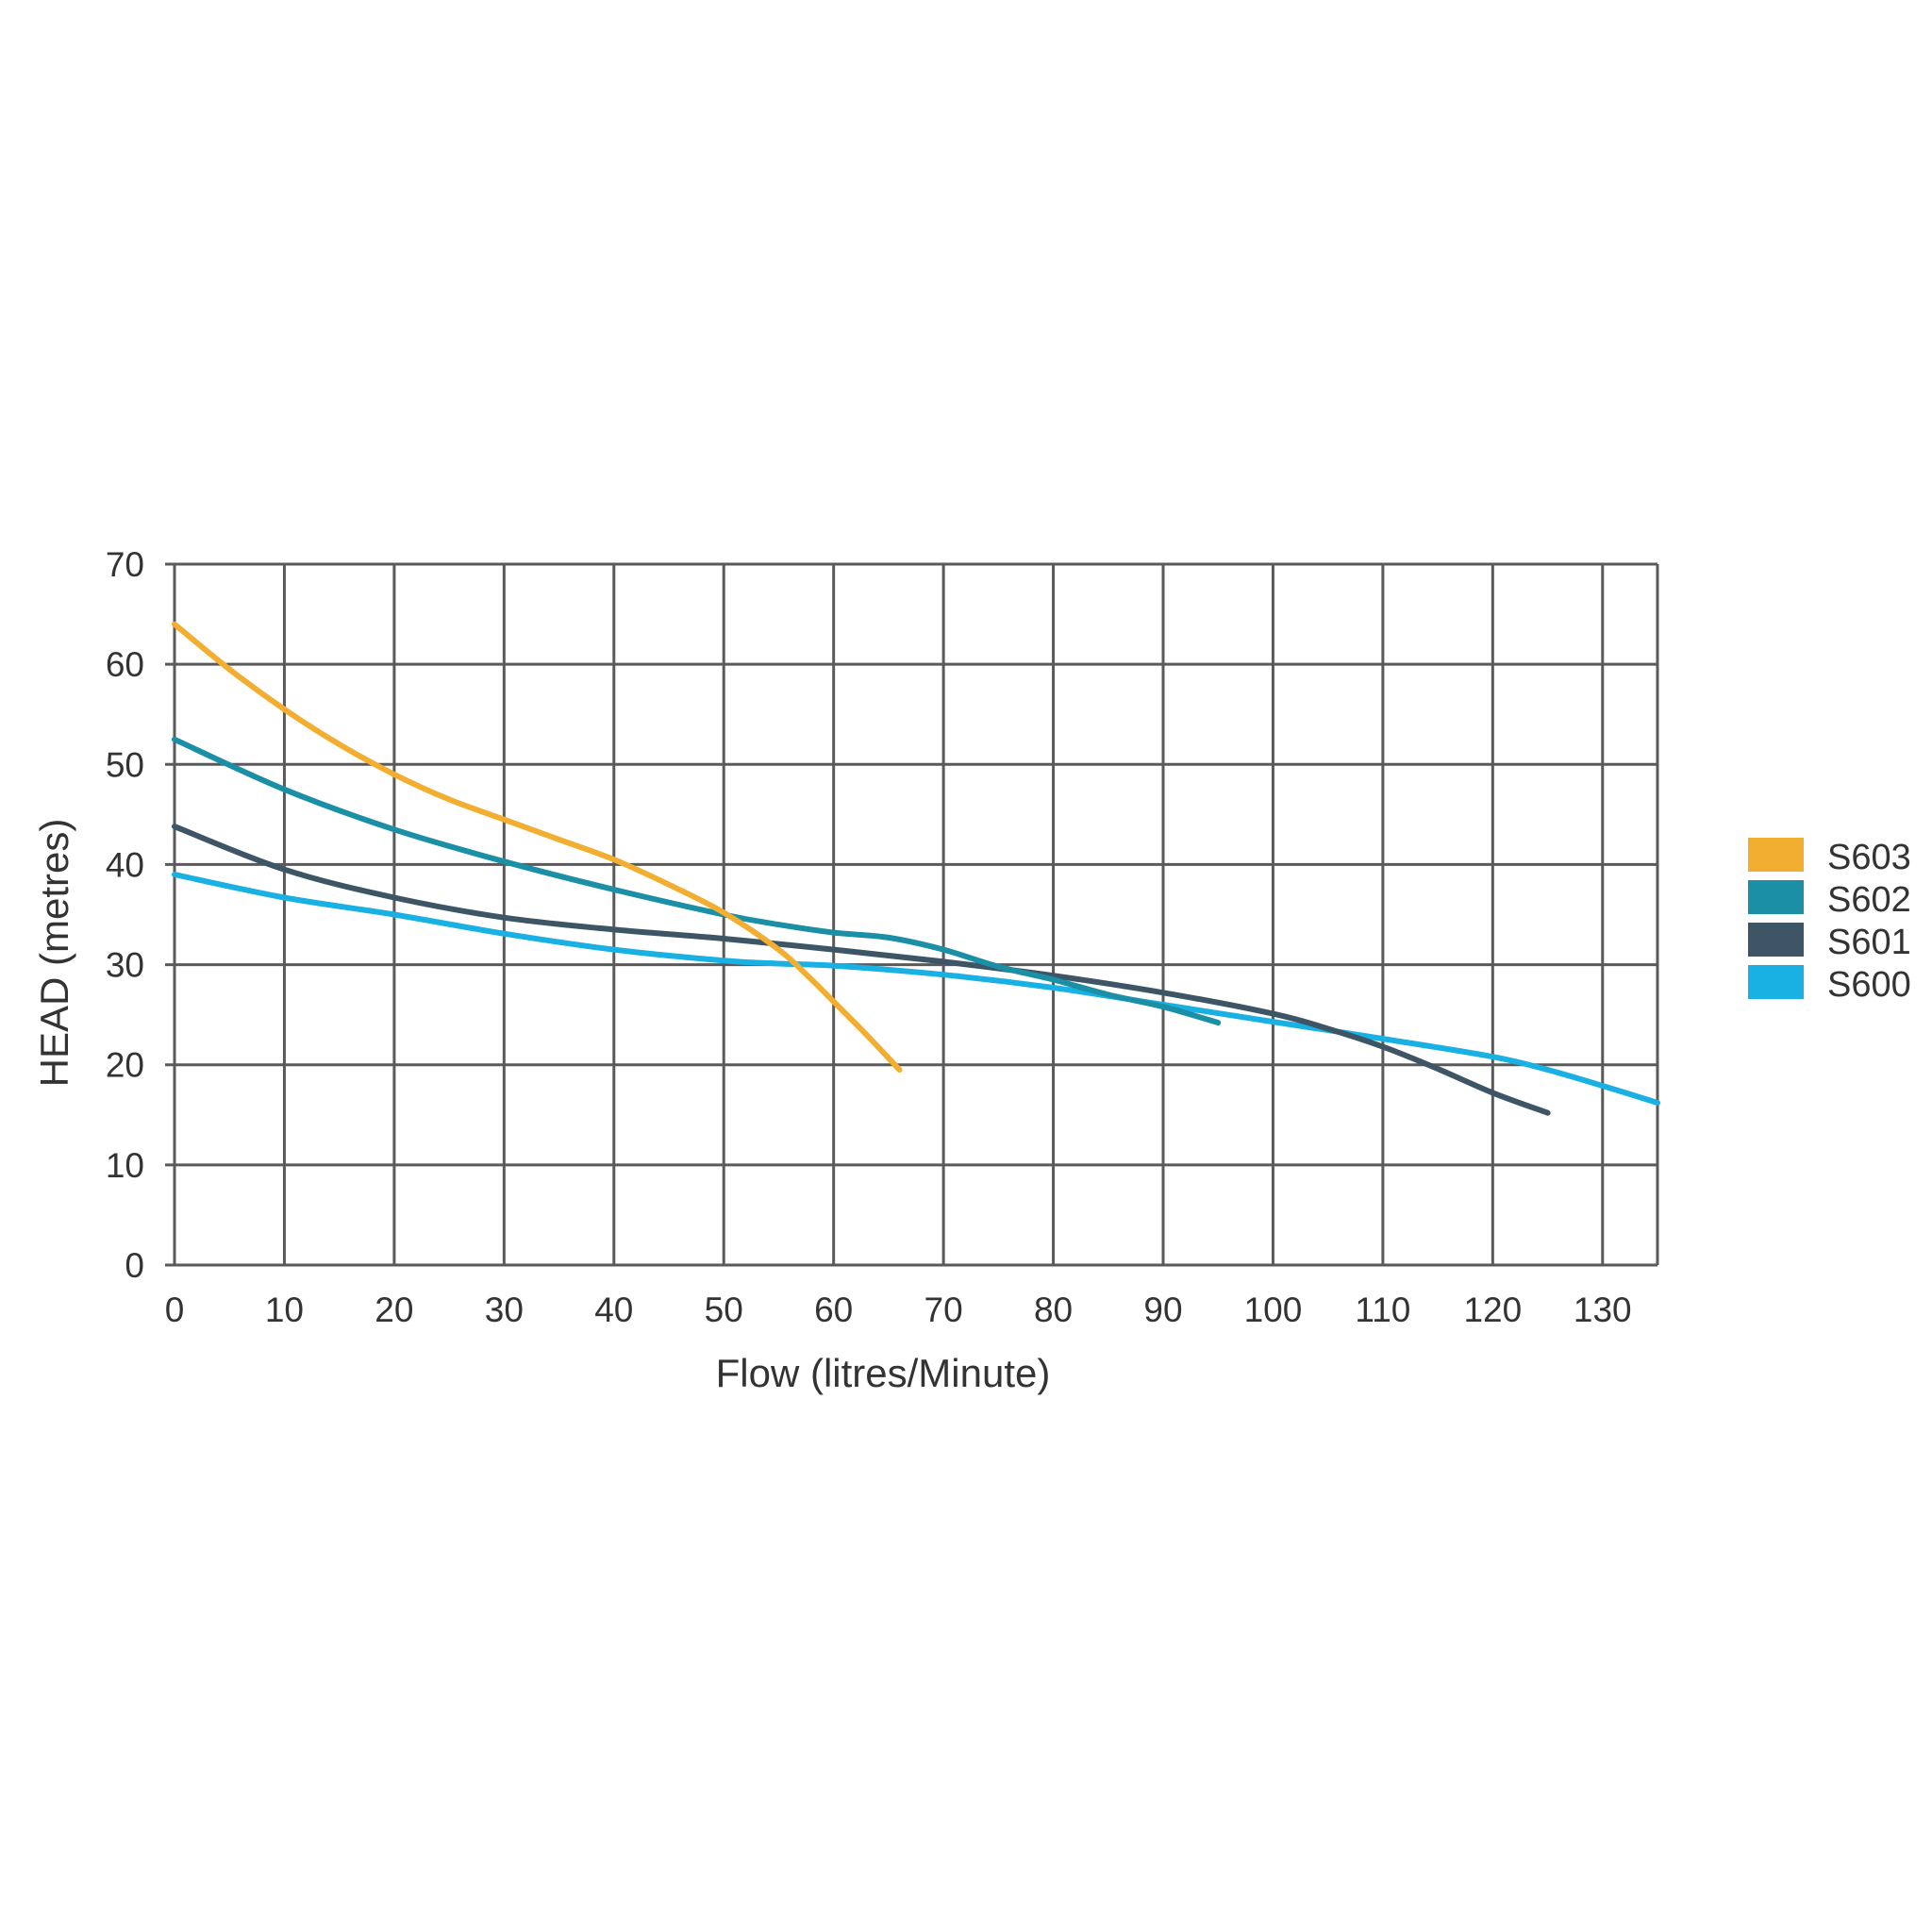  What do you see at coordinates (125, 915) in the screenshot?
I see `y-axis-ticks: 0 10 20 30 40 50 60 70` at bounding box center [125, 915].